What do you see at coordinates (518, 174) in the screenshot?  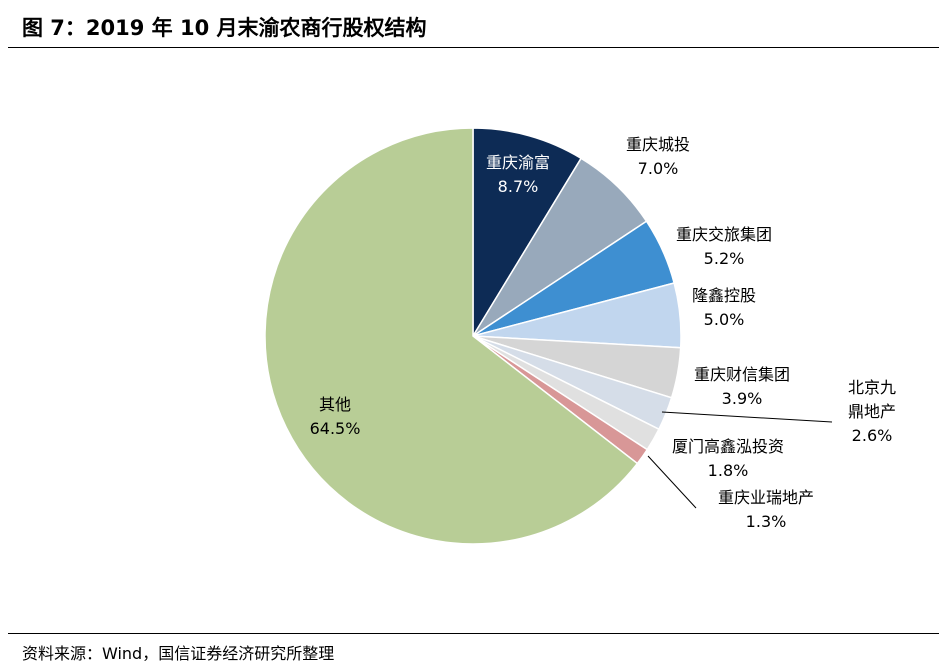 I see `slice-label: 重庆渝富 8.7%` at bounding box center [518, 174].